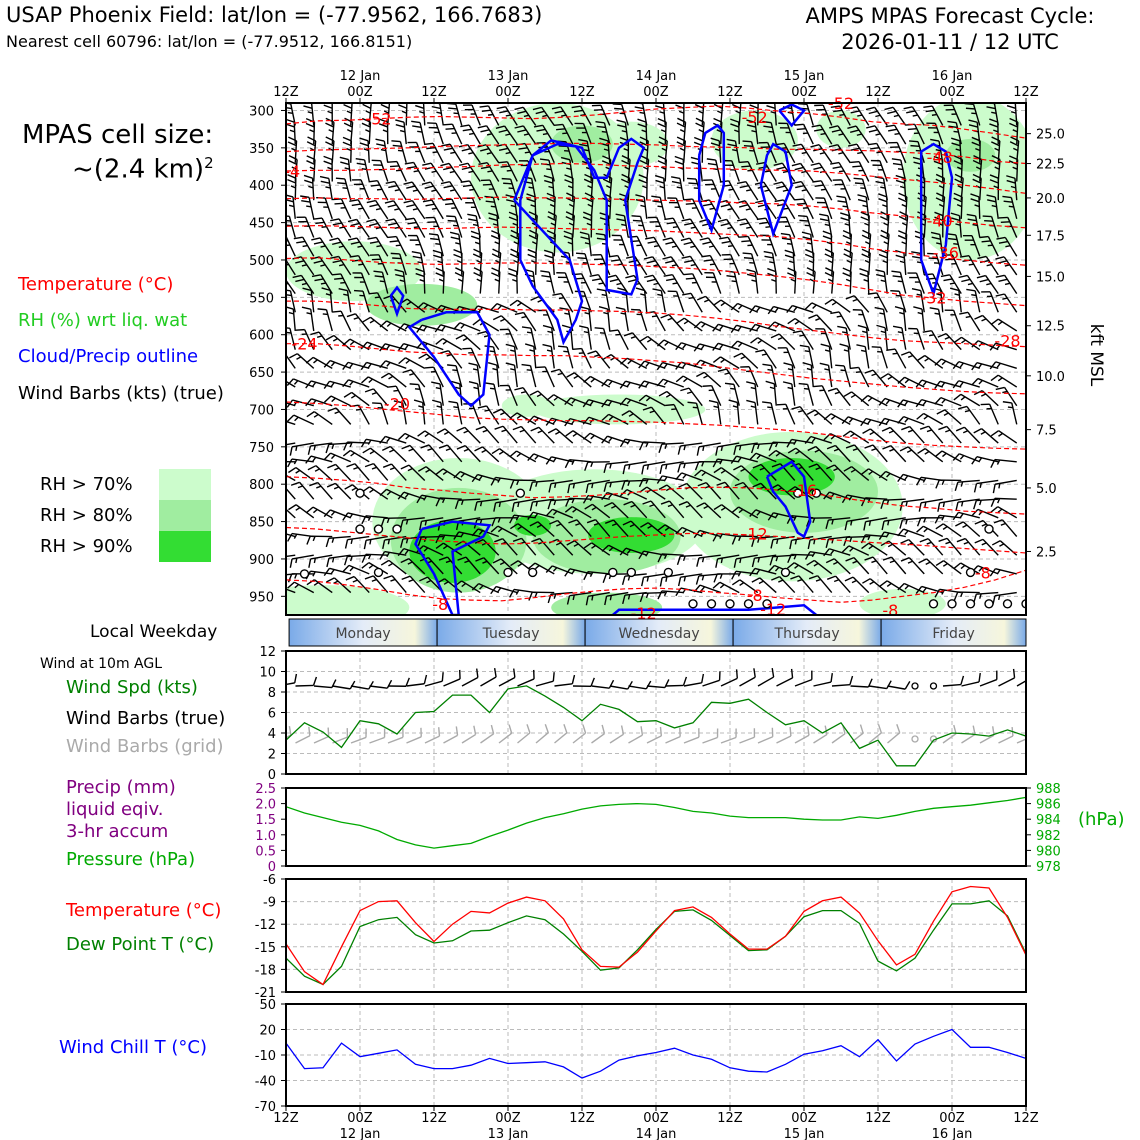 Image resolution: width=1140 pixels, height=1140 pixels. I want to click on isotherm, so click(656, 178).